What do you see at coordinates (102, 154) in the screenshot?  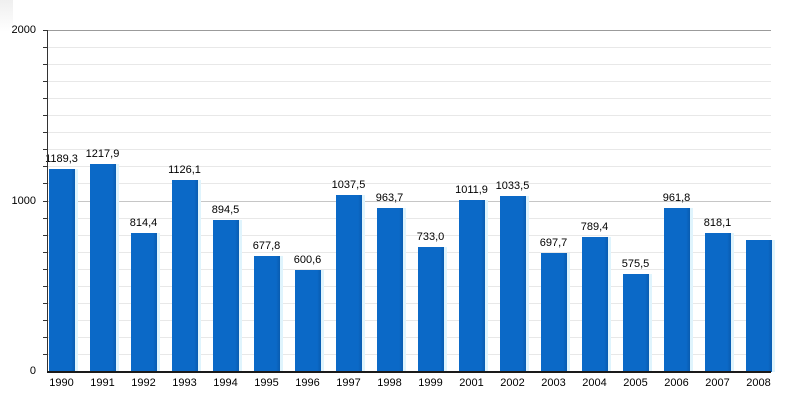 I see `bar-value-label: 1217,9` at bounding box center [102, 154].